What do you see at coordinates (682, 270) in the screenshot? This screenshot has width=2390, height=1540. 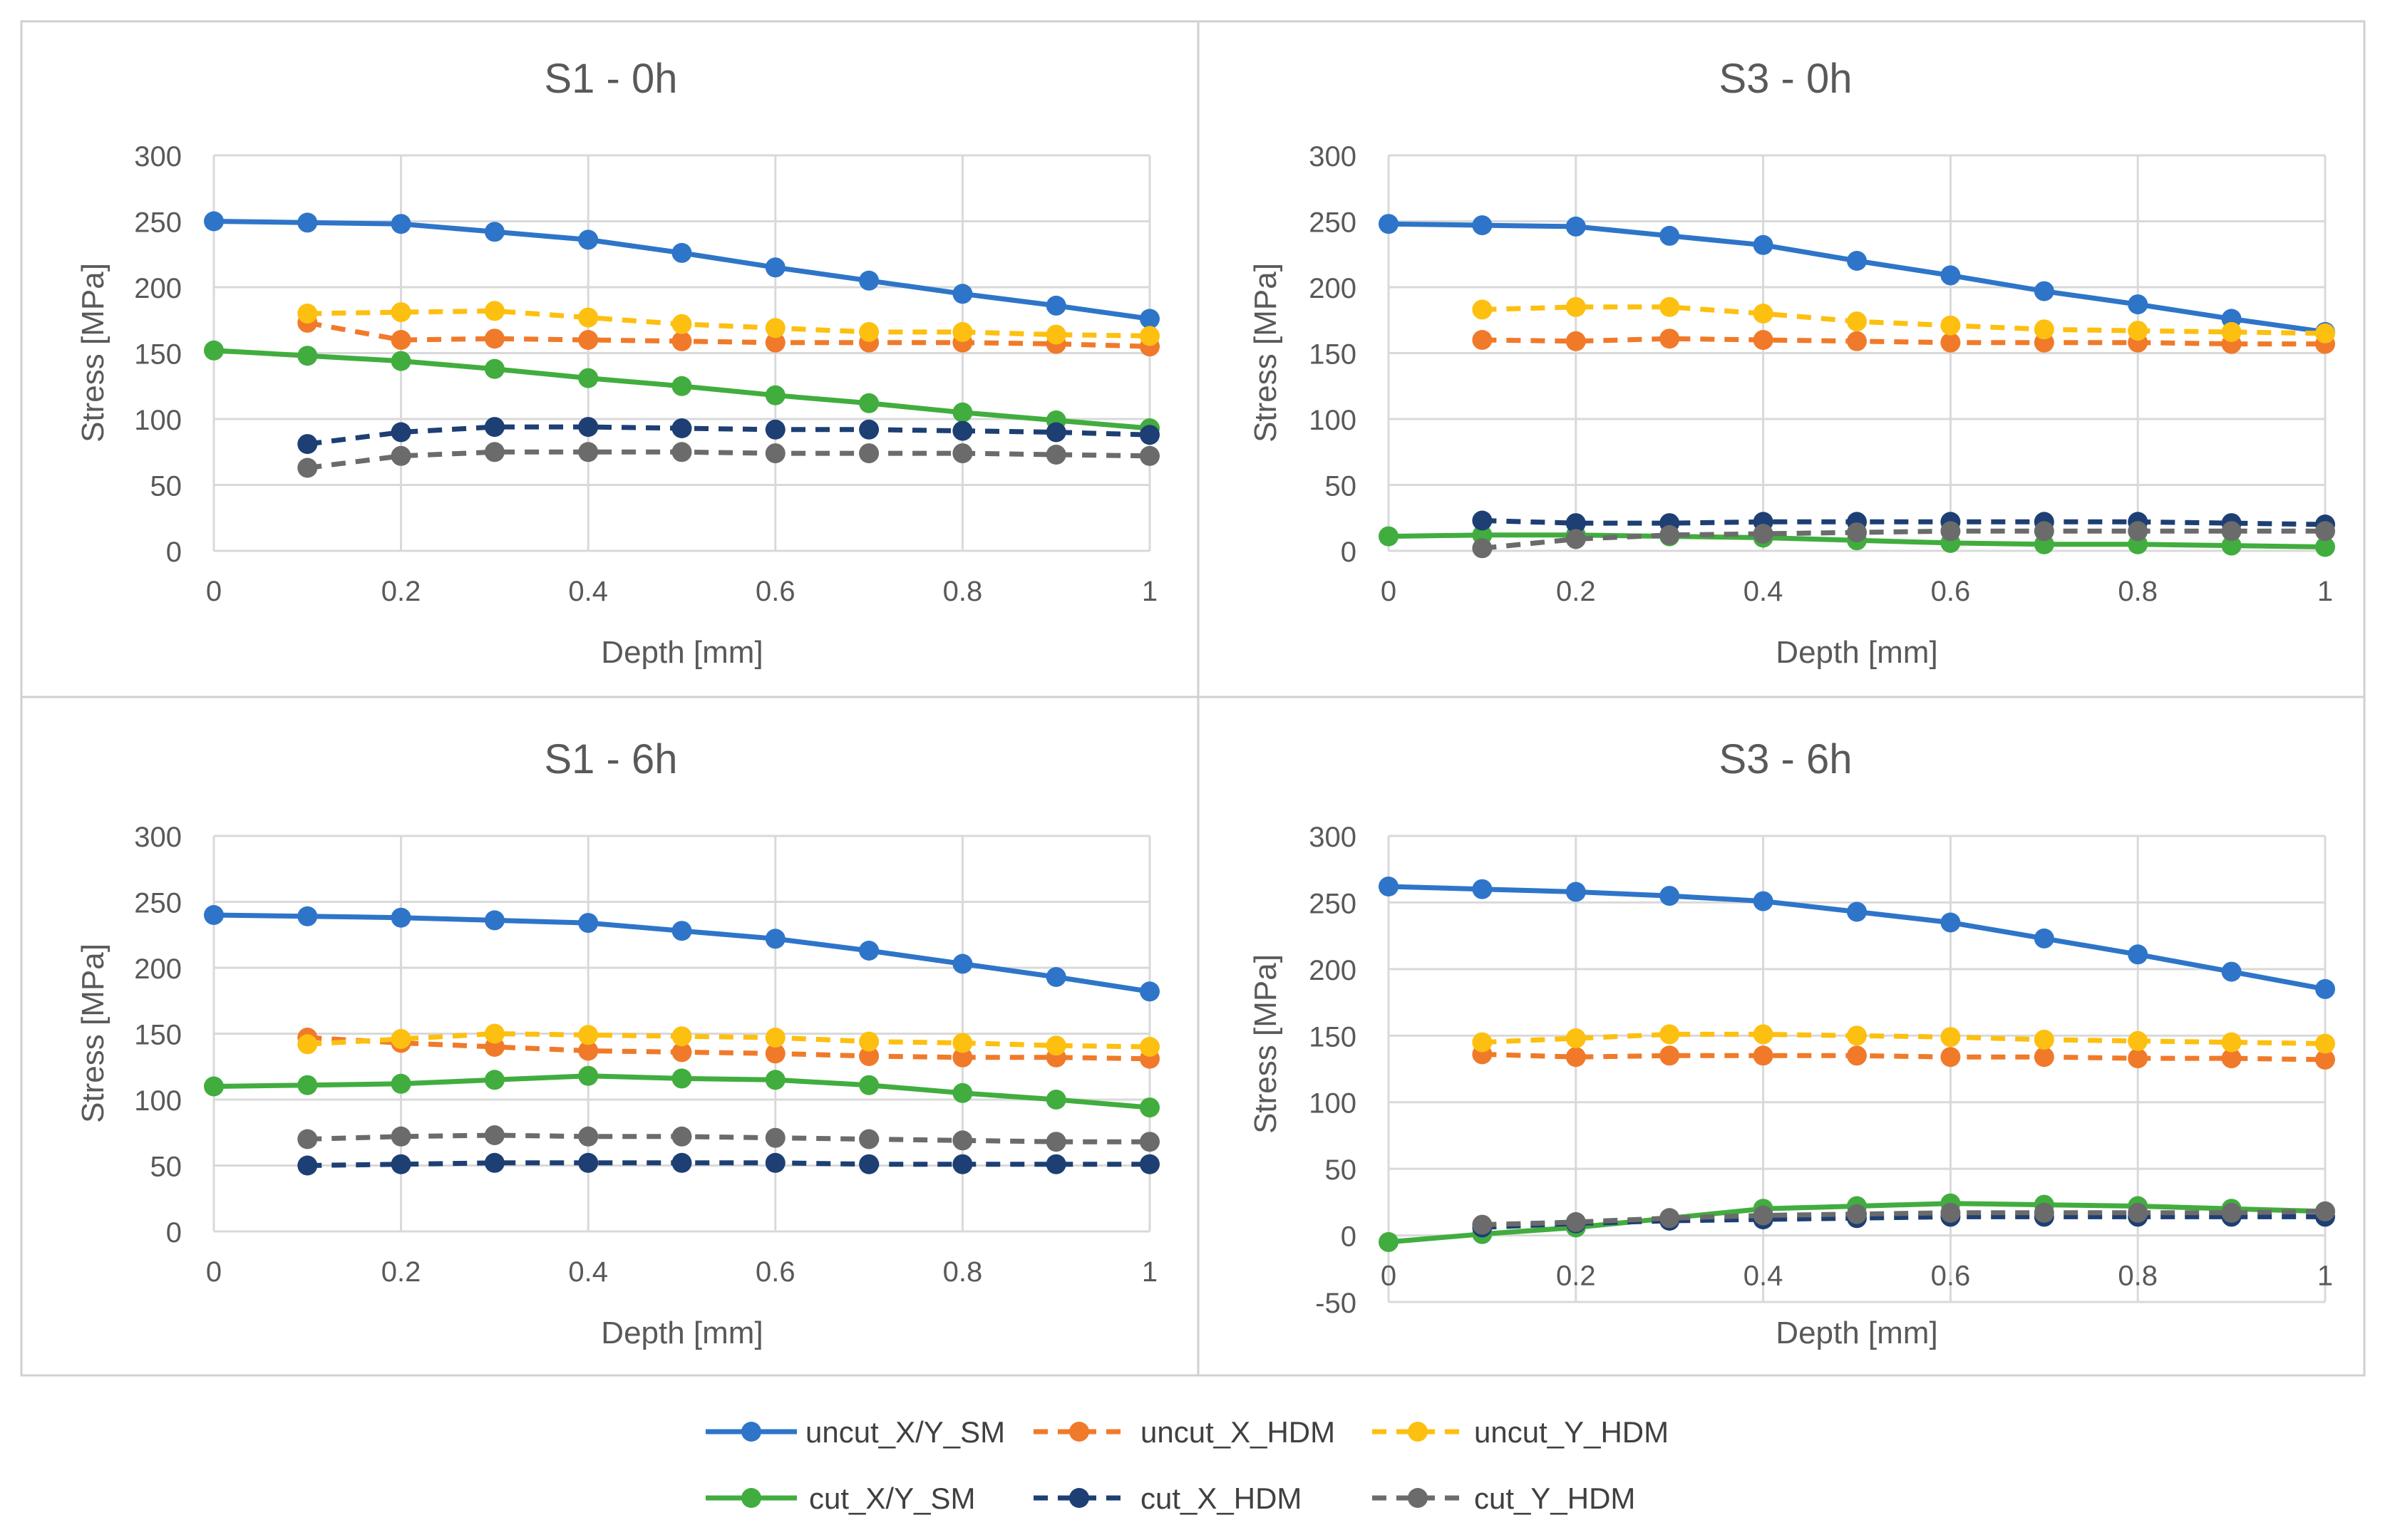 I see `series-uncut-x-y-sm` at bounding box center [682, 270].